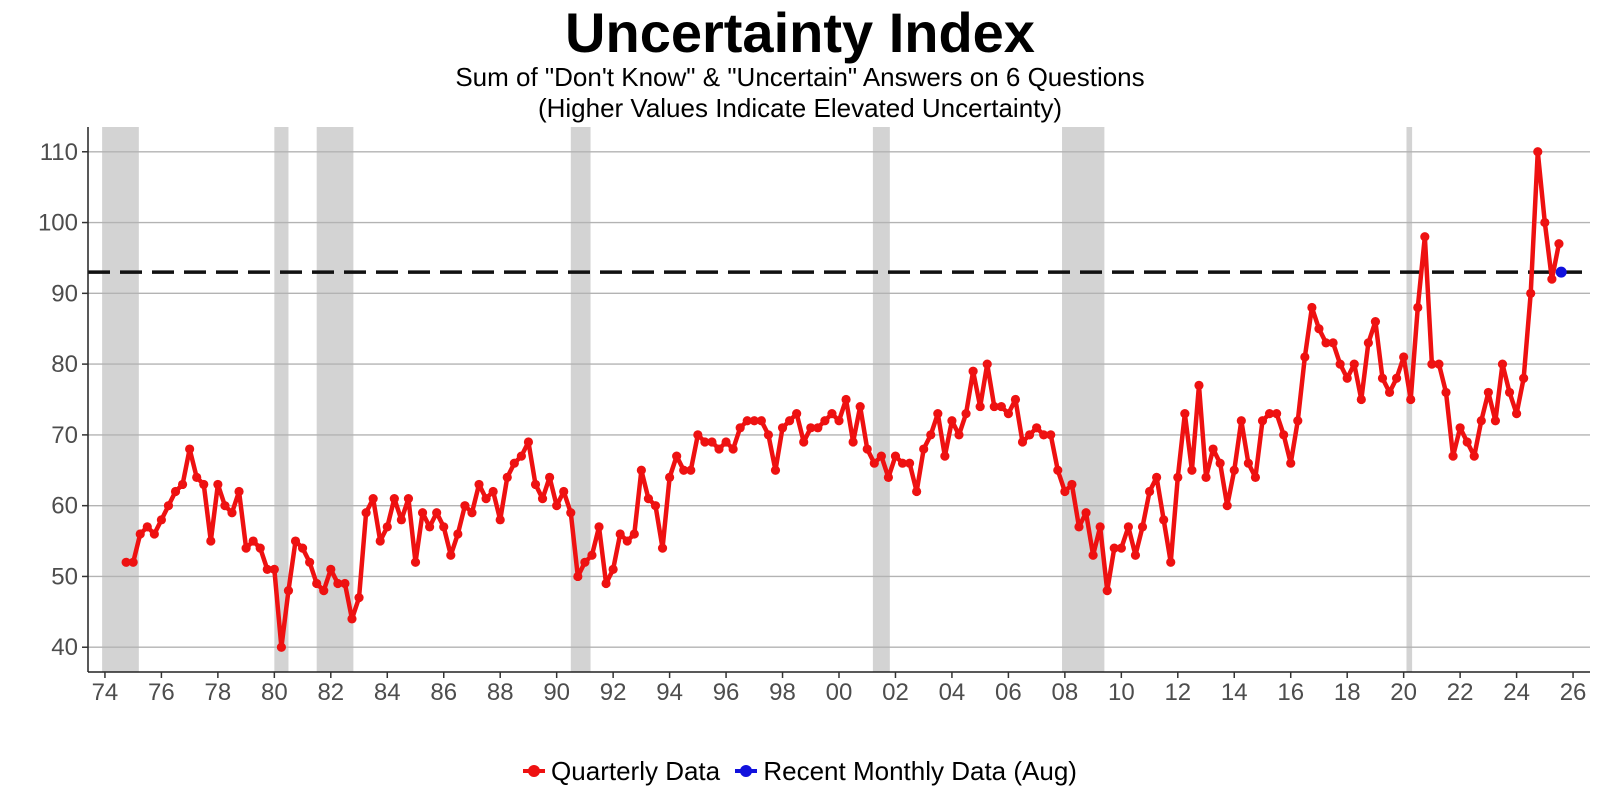 Image resolution: width=1600 pixels, height=800 pixels. What do you see at coordinates (895, 692) in the screenshot?
I see `x-tick-label-2002: 02` at bounding box center [895, 692].